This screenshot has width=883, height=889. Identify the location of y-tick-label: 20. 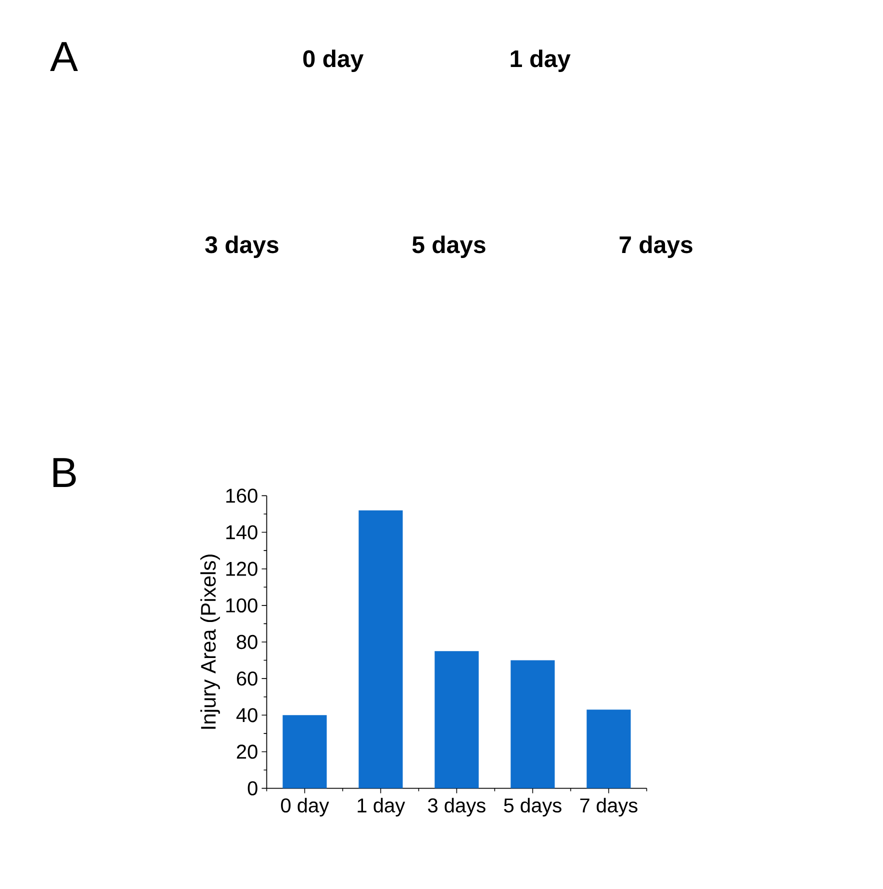
(247, 751).